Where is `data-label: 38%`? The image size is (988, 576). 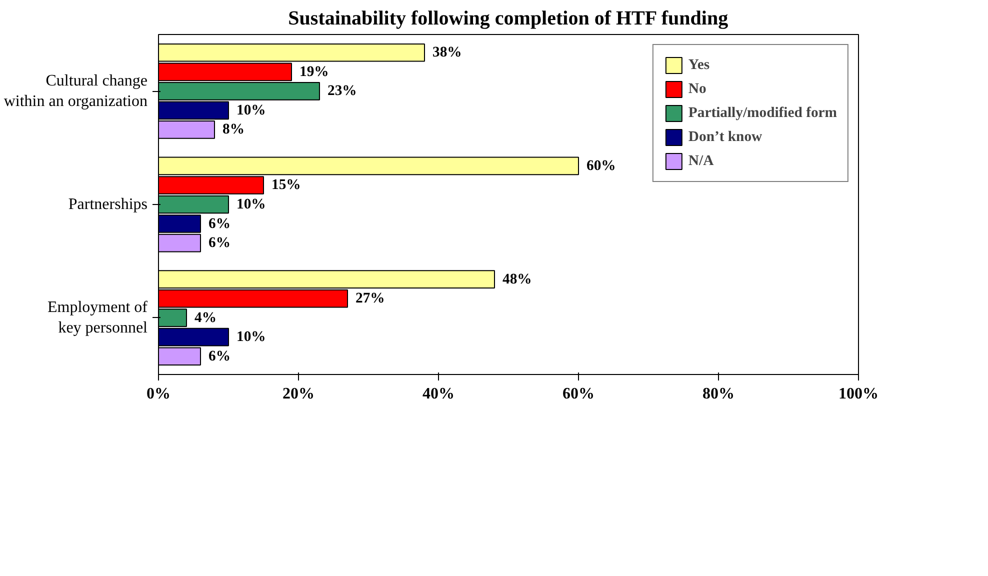
data-label: 38% is located at coordinates (447, 52).